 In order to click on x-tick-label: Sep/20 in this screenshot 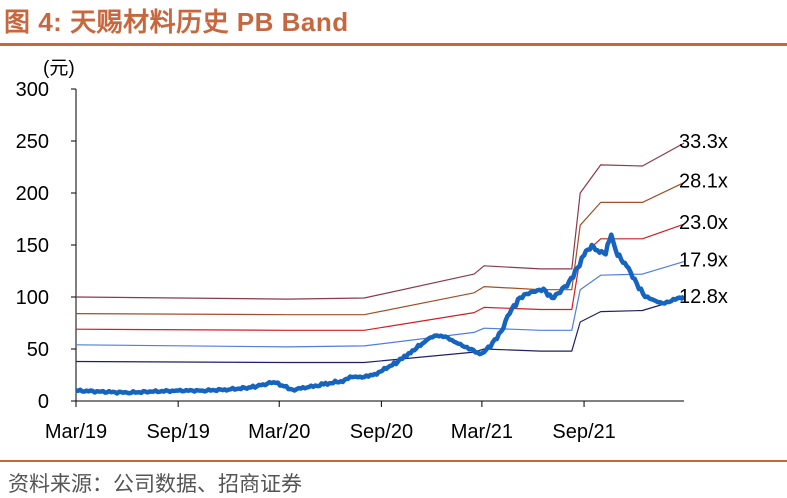, I will do `click(381, 432)`.